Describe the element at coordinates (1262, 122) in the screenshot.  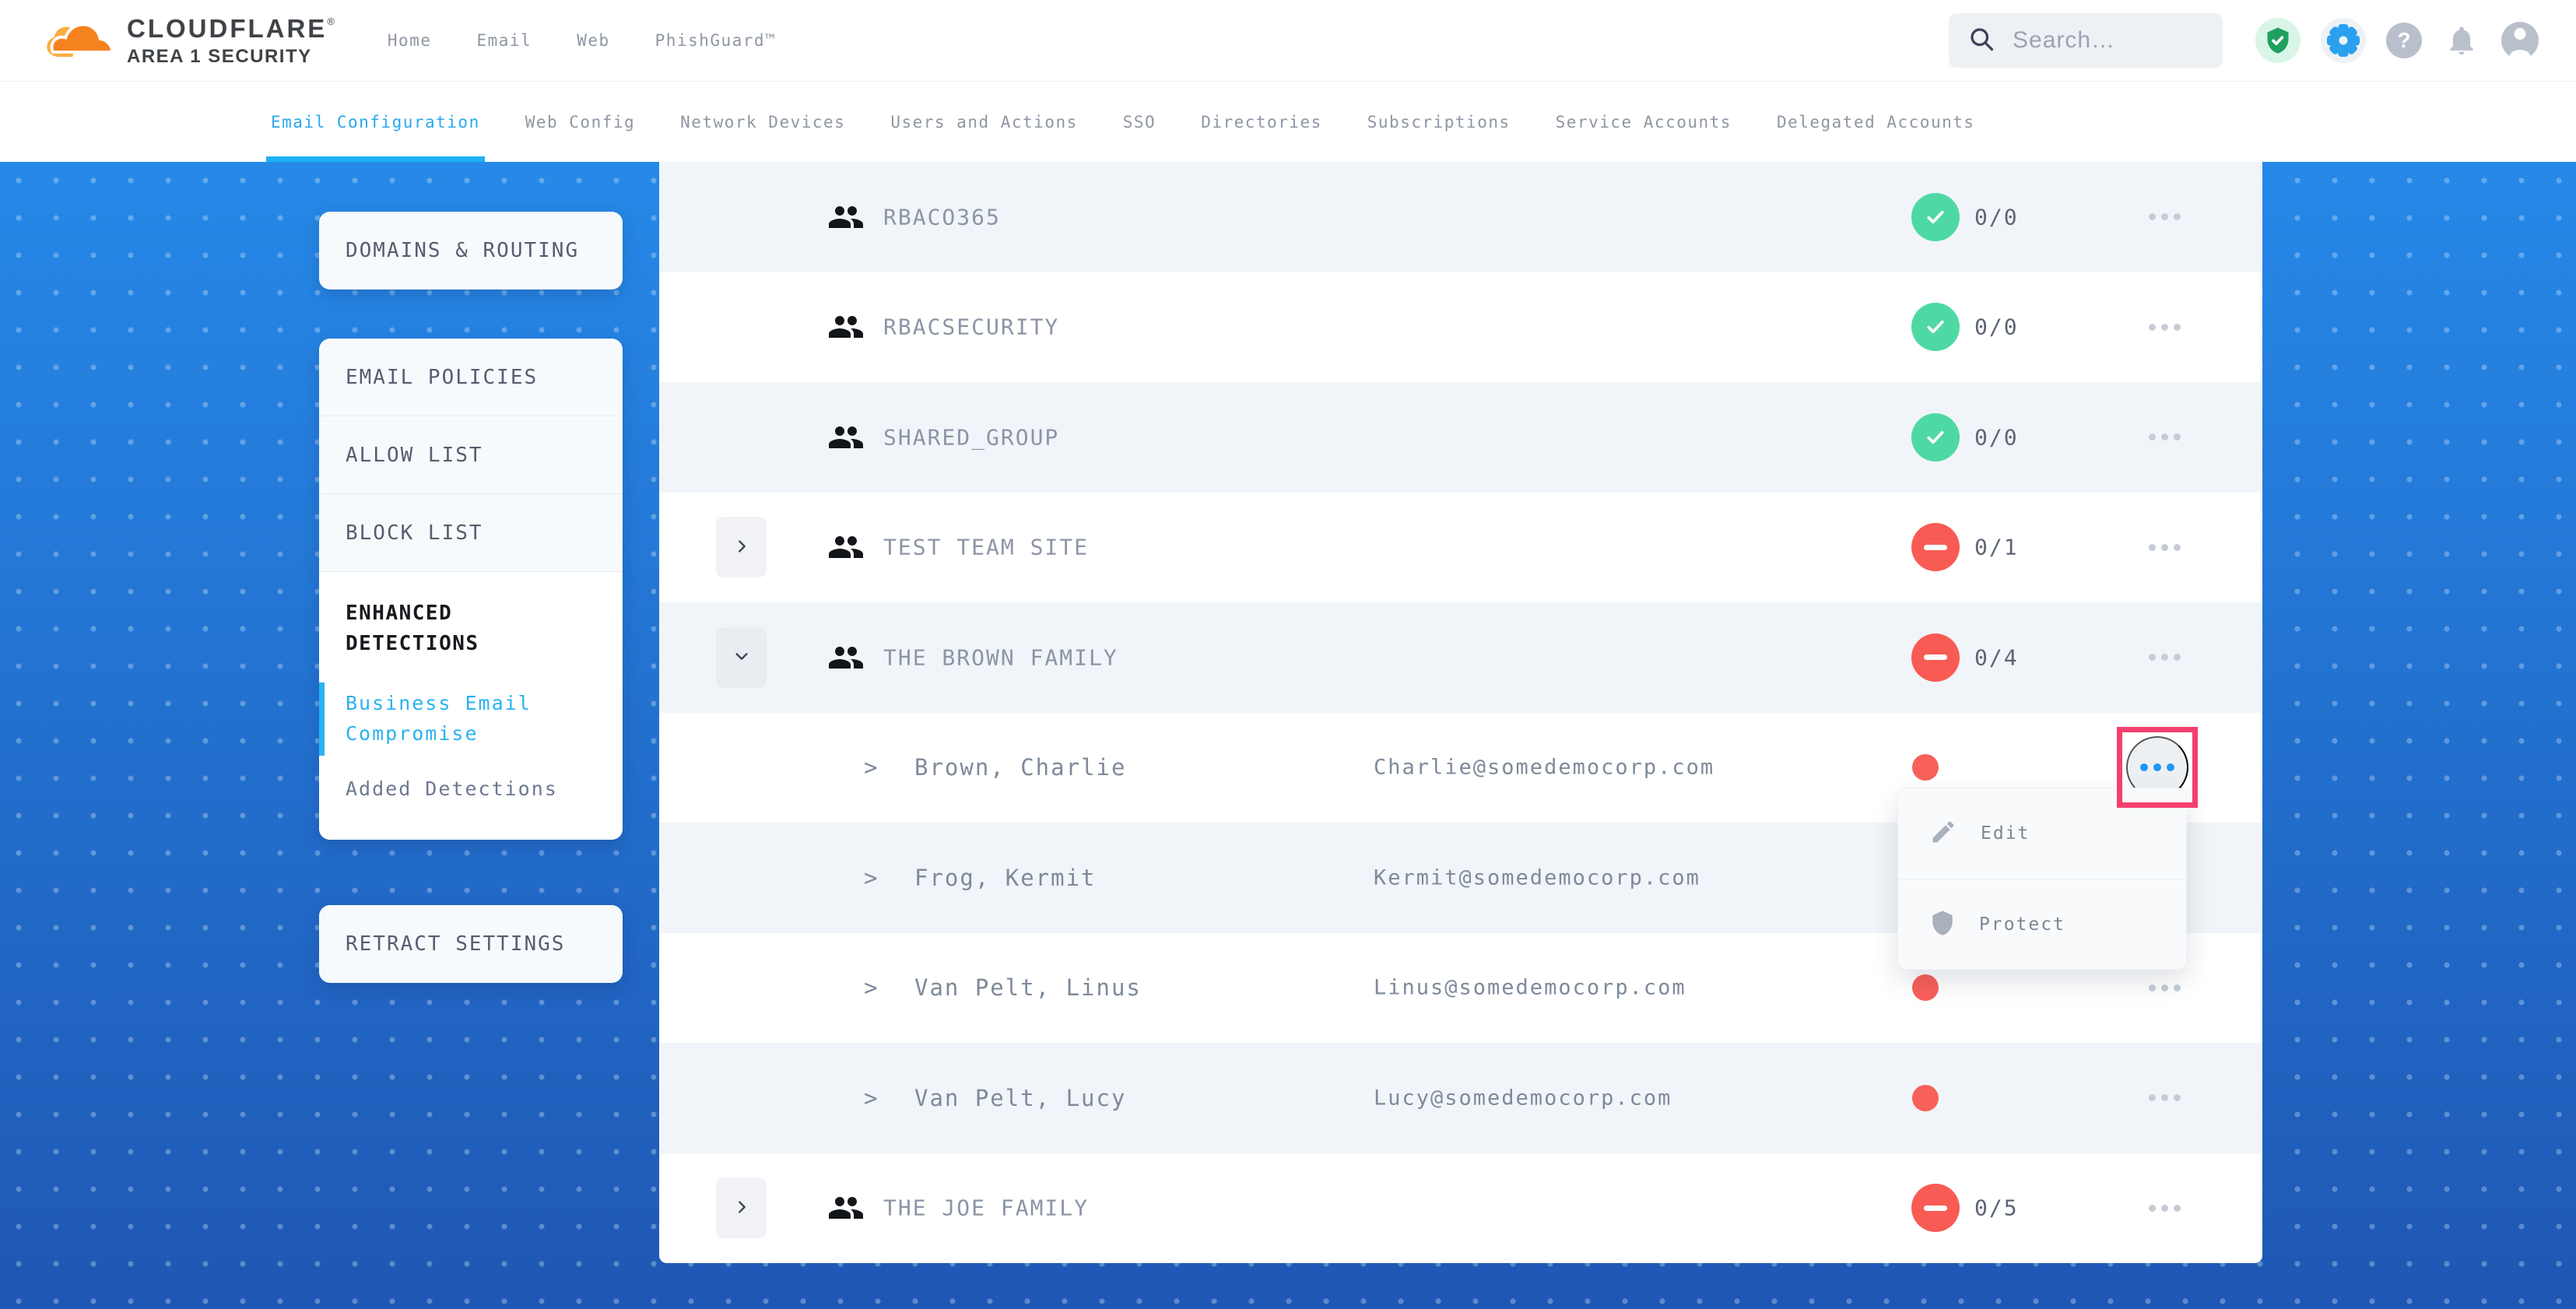
I see `tab-directories: Directories` at that location.